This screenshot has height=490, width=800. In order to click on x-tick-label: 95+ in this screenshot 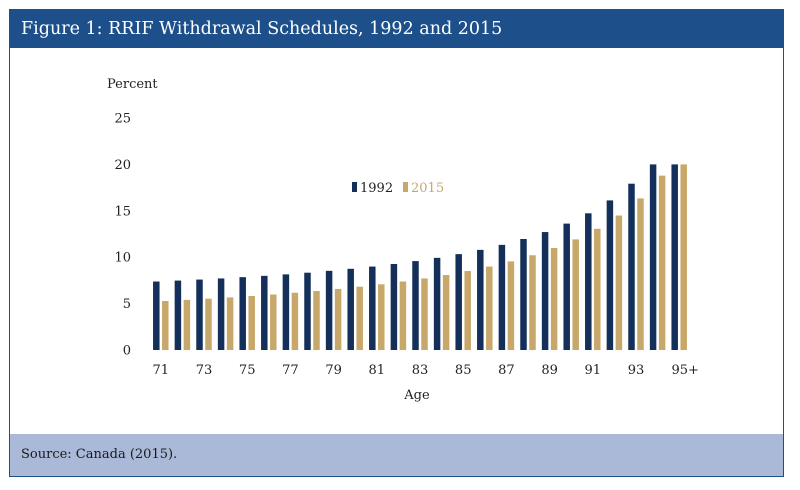, I will do `click(684, 370)`.